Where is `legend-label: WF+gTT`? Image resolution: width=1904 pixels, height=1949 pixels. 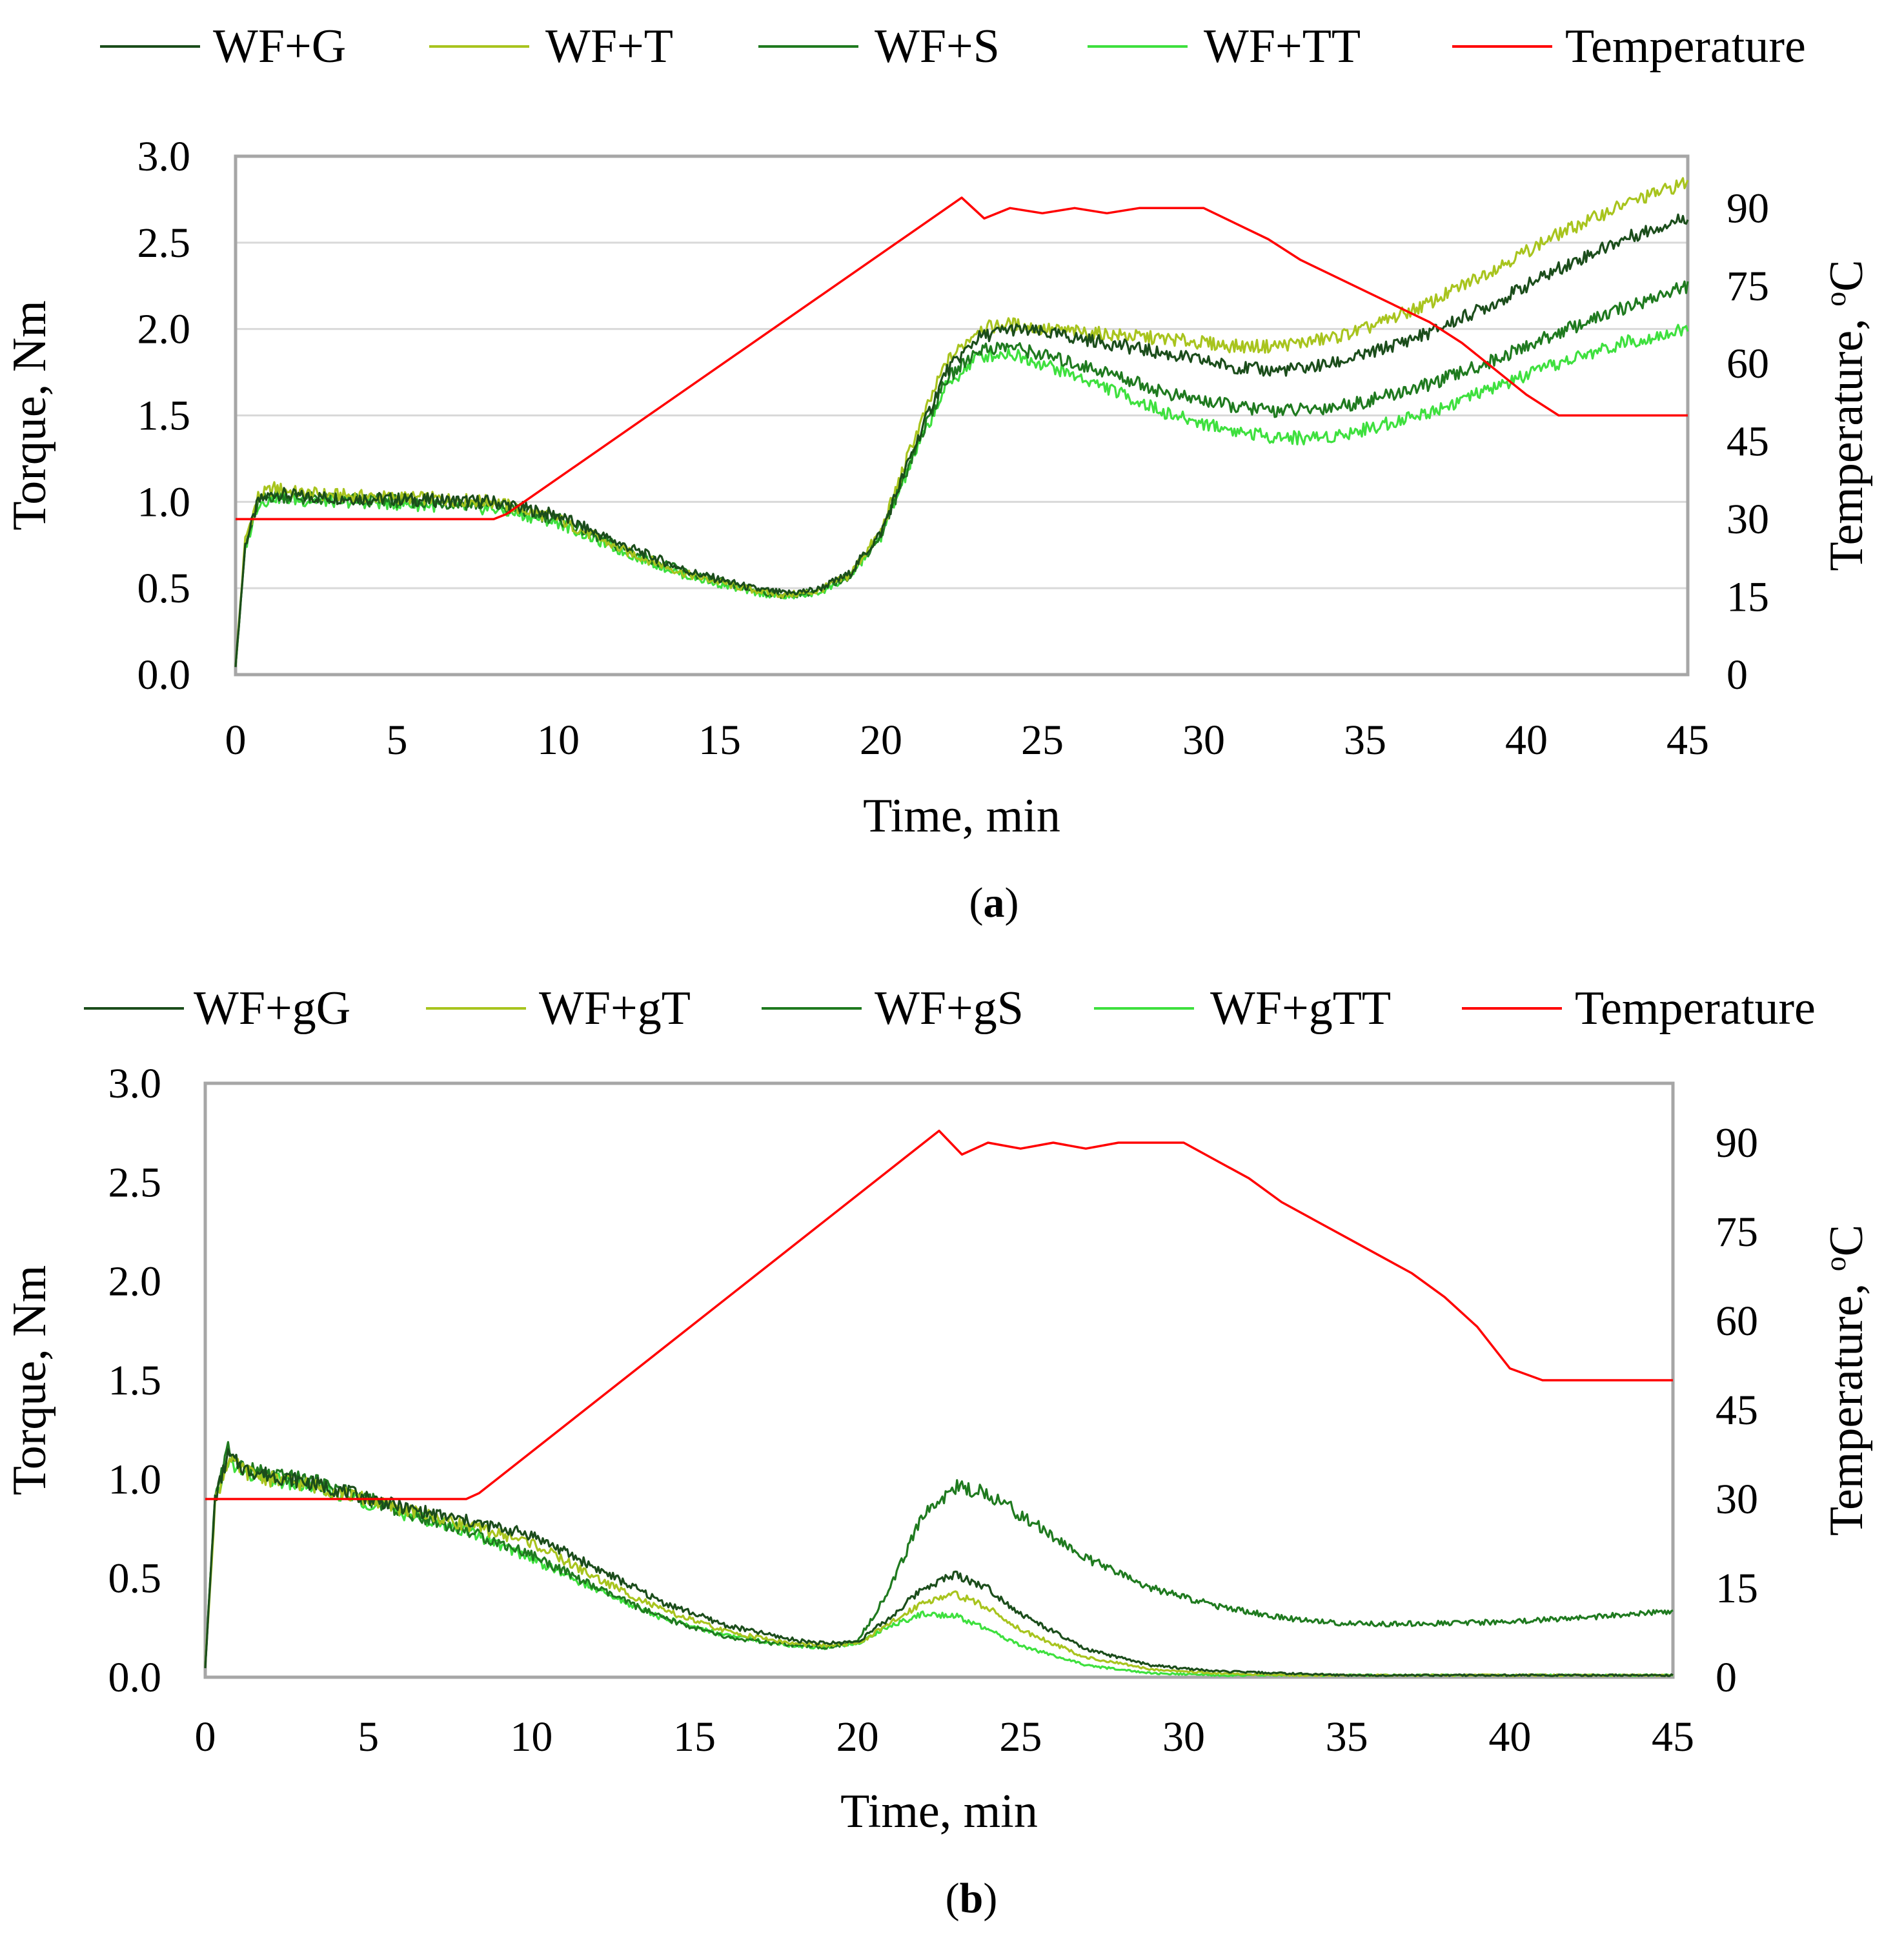
legend-label: WF+gTT is located at coordinates (1300, 1009).